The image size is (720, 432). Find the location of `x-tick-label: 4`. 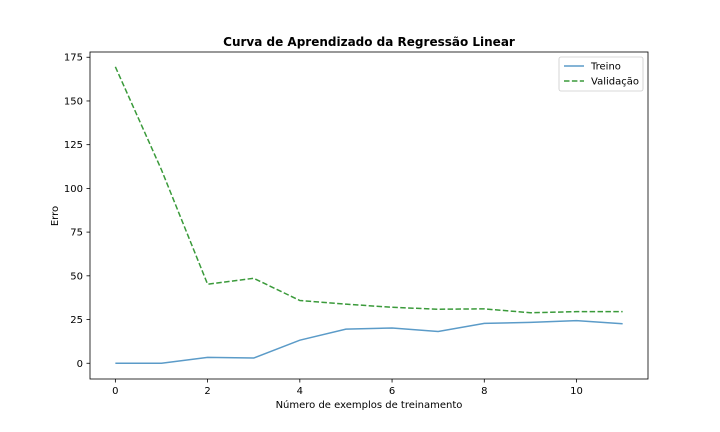

x-tick-label: 4 is located at coordinates (300, 391).